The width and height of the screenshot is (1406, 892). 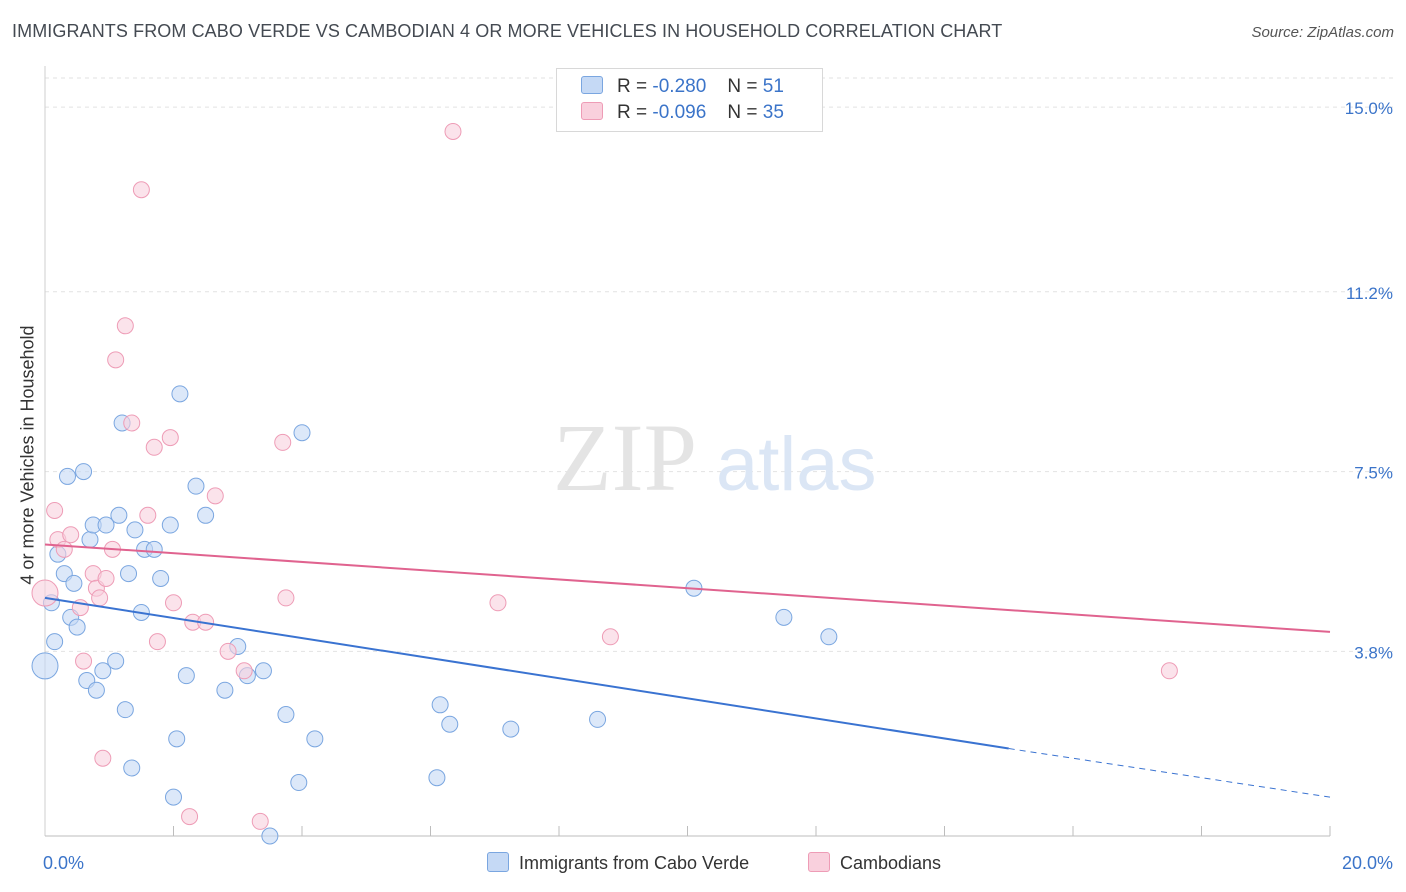 I want to click on trend-line-cabo-verde-extension, so click(x=1169, y=773).